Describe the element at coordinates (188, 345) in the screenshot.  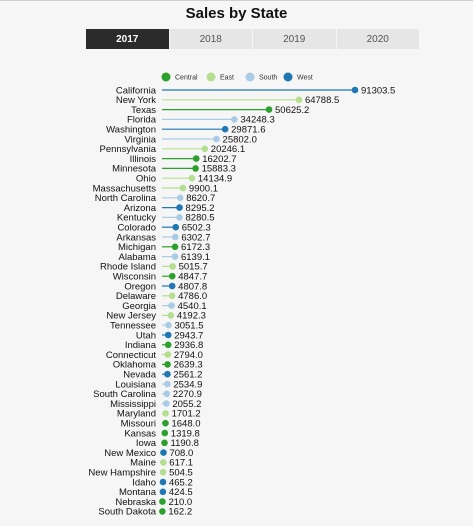
I see `value-label-indiana: 2936.8` at that location.